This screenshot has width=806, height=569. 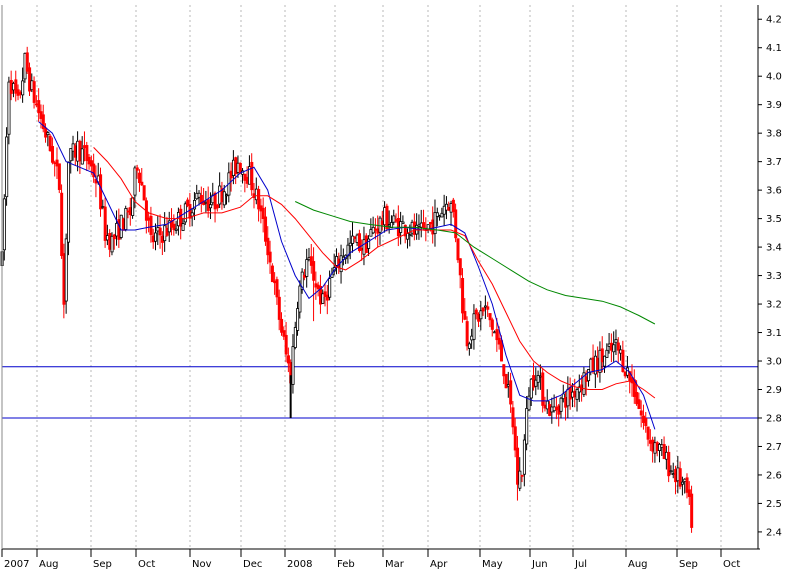 What do you see at coordinates (580, 564) in the screenshot?
I see `x-tick-label-12: Jul` at bounding box center [580, 564].